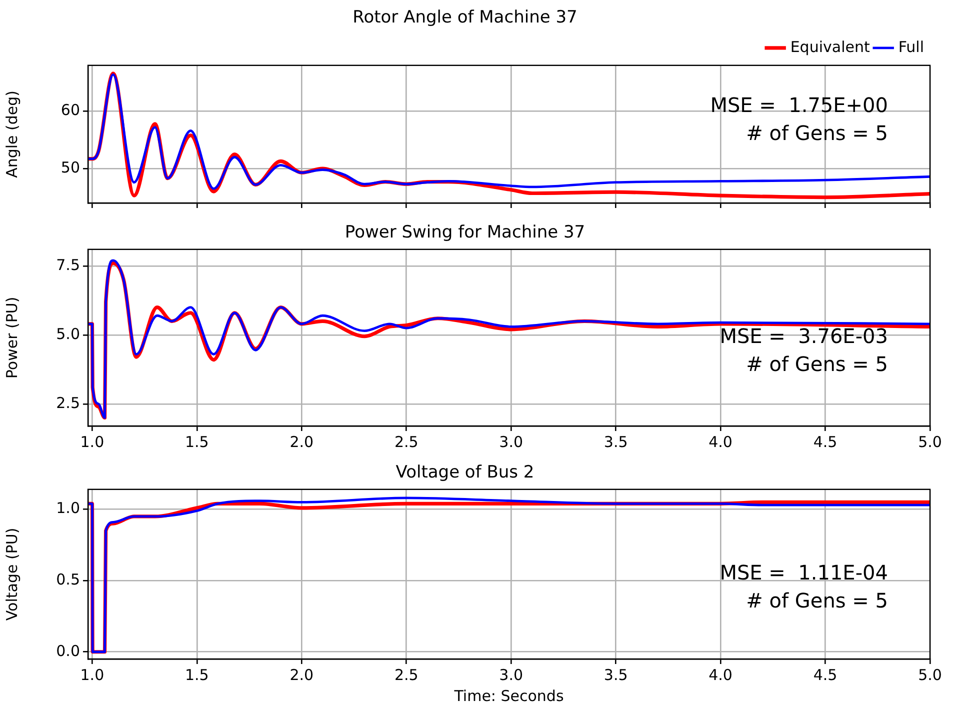  I want to click on x-axis-title: Time: Seconds, so click(508, 695).